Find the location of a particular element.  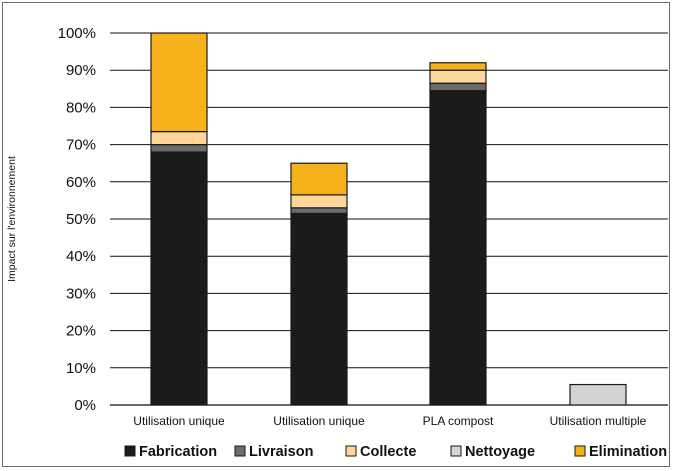

y-tick-label: 10% is located at coordinates (81, 368).